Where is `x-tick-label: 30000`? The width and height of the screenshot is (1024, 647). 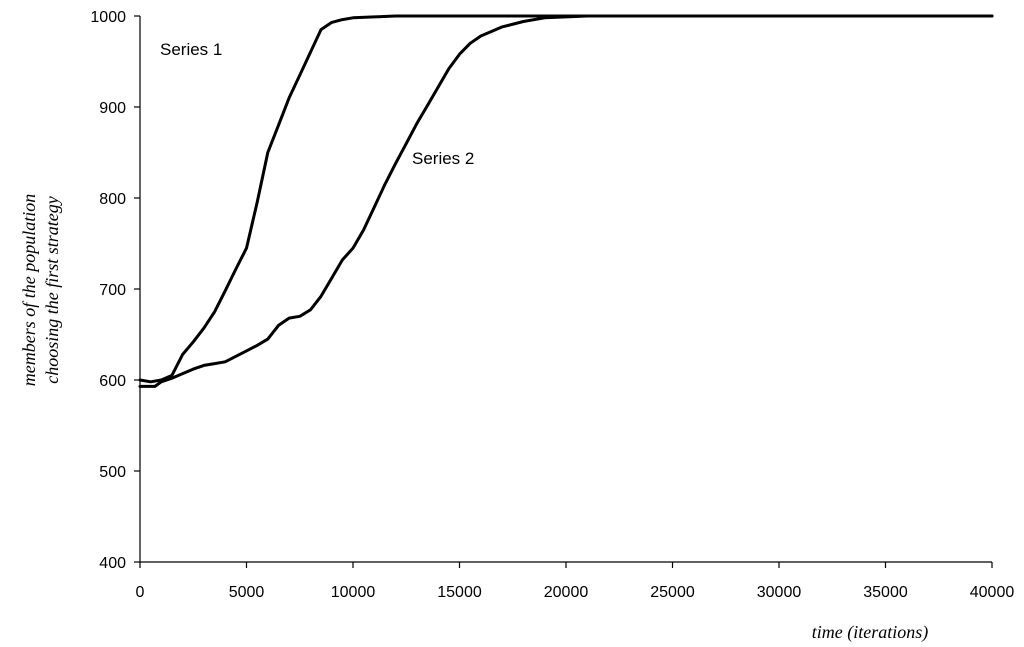
x-tick-label: 30000 is located at coordinates (779, 592).